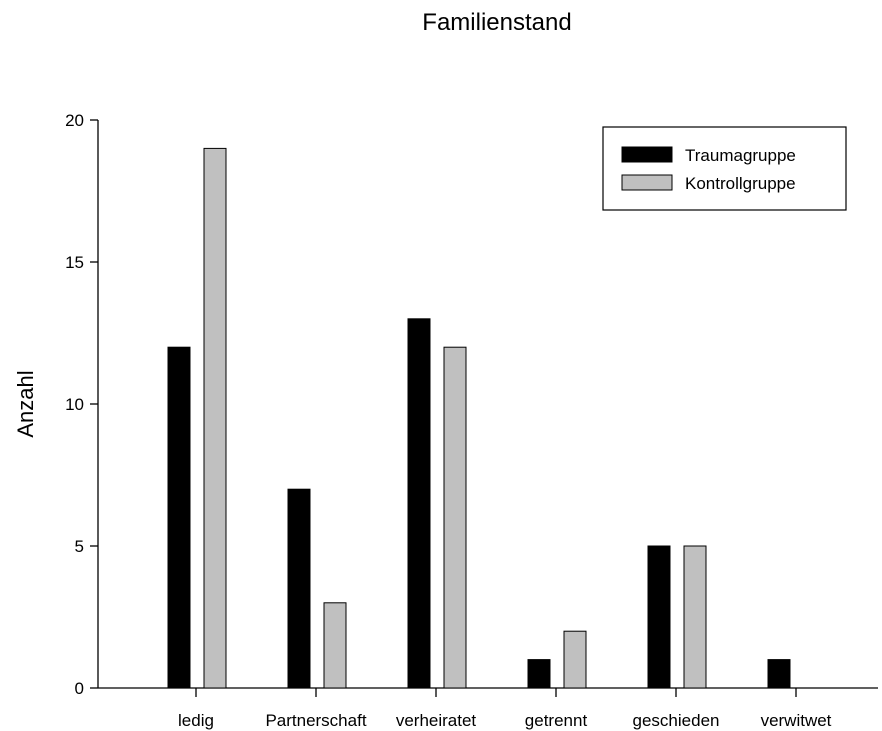 This screenshot has width=882, height=731. What do you see at coordinates (74, 262) in the screenshot?
I see `y-tick-label: 15` at bounding box center [74, 262].